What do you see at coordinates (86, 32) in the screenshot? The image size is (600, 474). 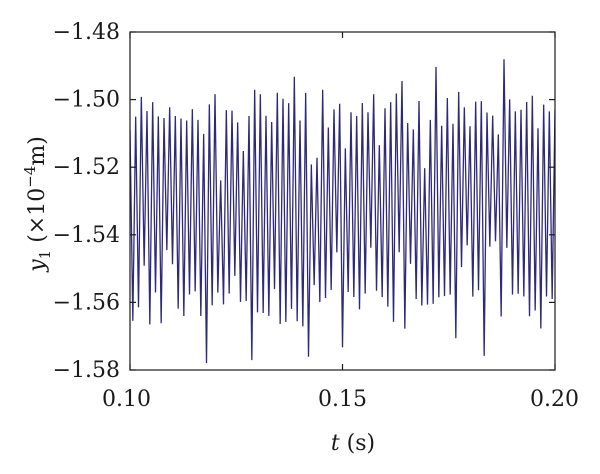 I see `y-tick-label: −1.48` at bounding box center [86, 32].